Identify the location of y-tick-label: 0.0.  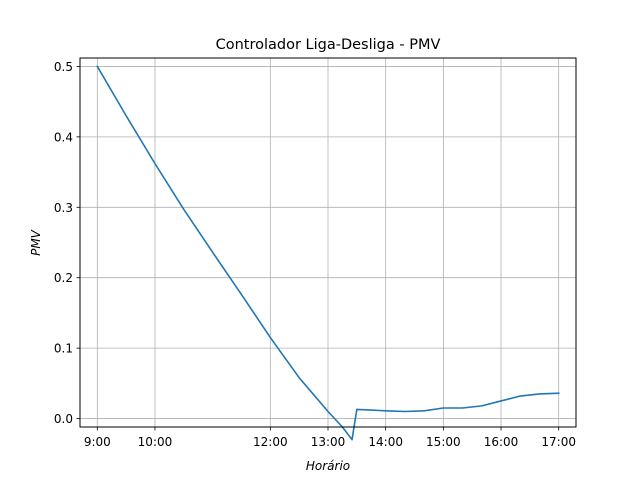
(63, 419).